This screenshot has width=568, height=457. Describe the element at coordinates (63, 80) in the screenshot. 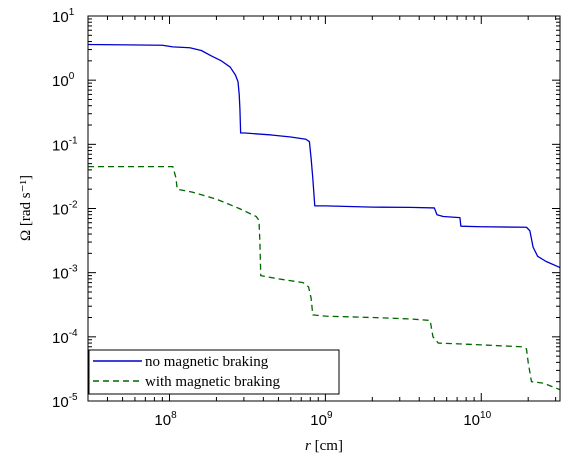

I see `y-tick-label: 10⁰` at that location.